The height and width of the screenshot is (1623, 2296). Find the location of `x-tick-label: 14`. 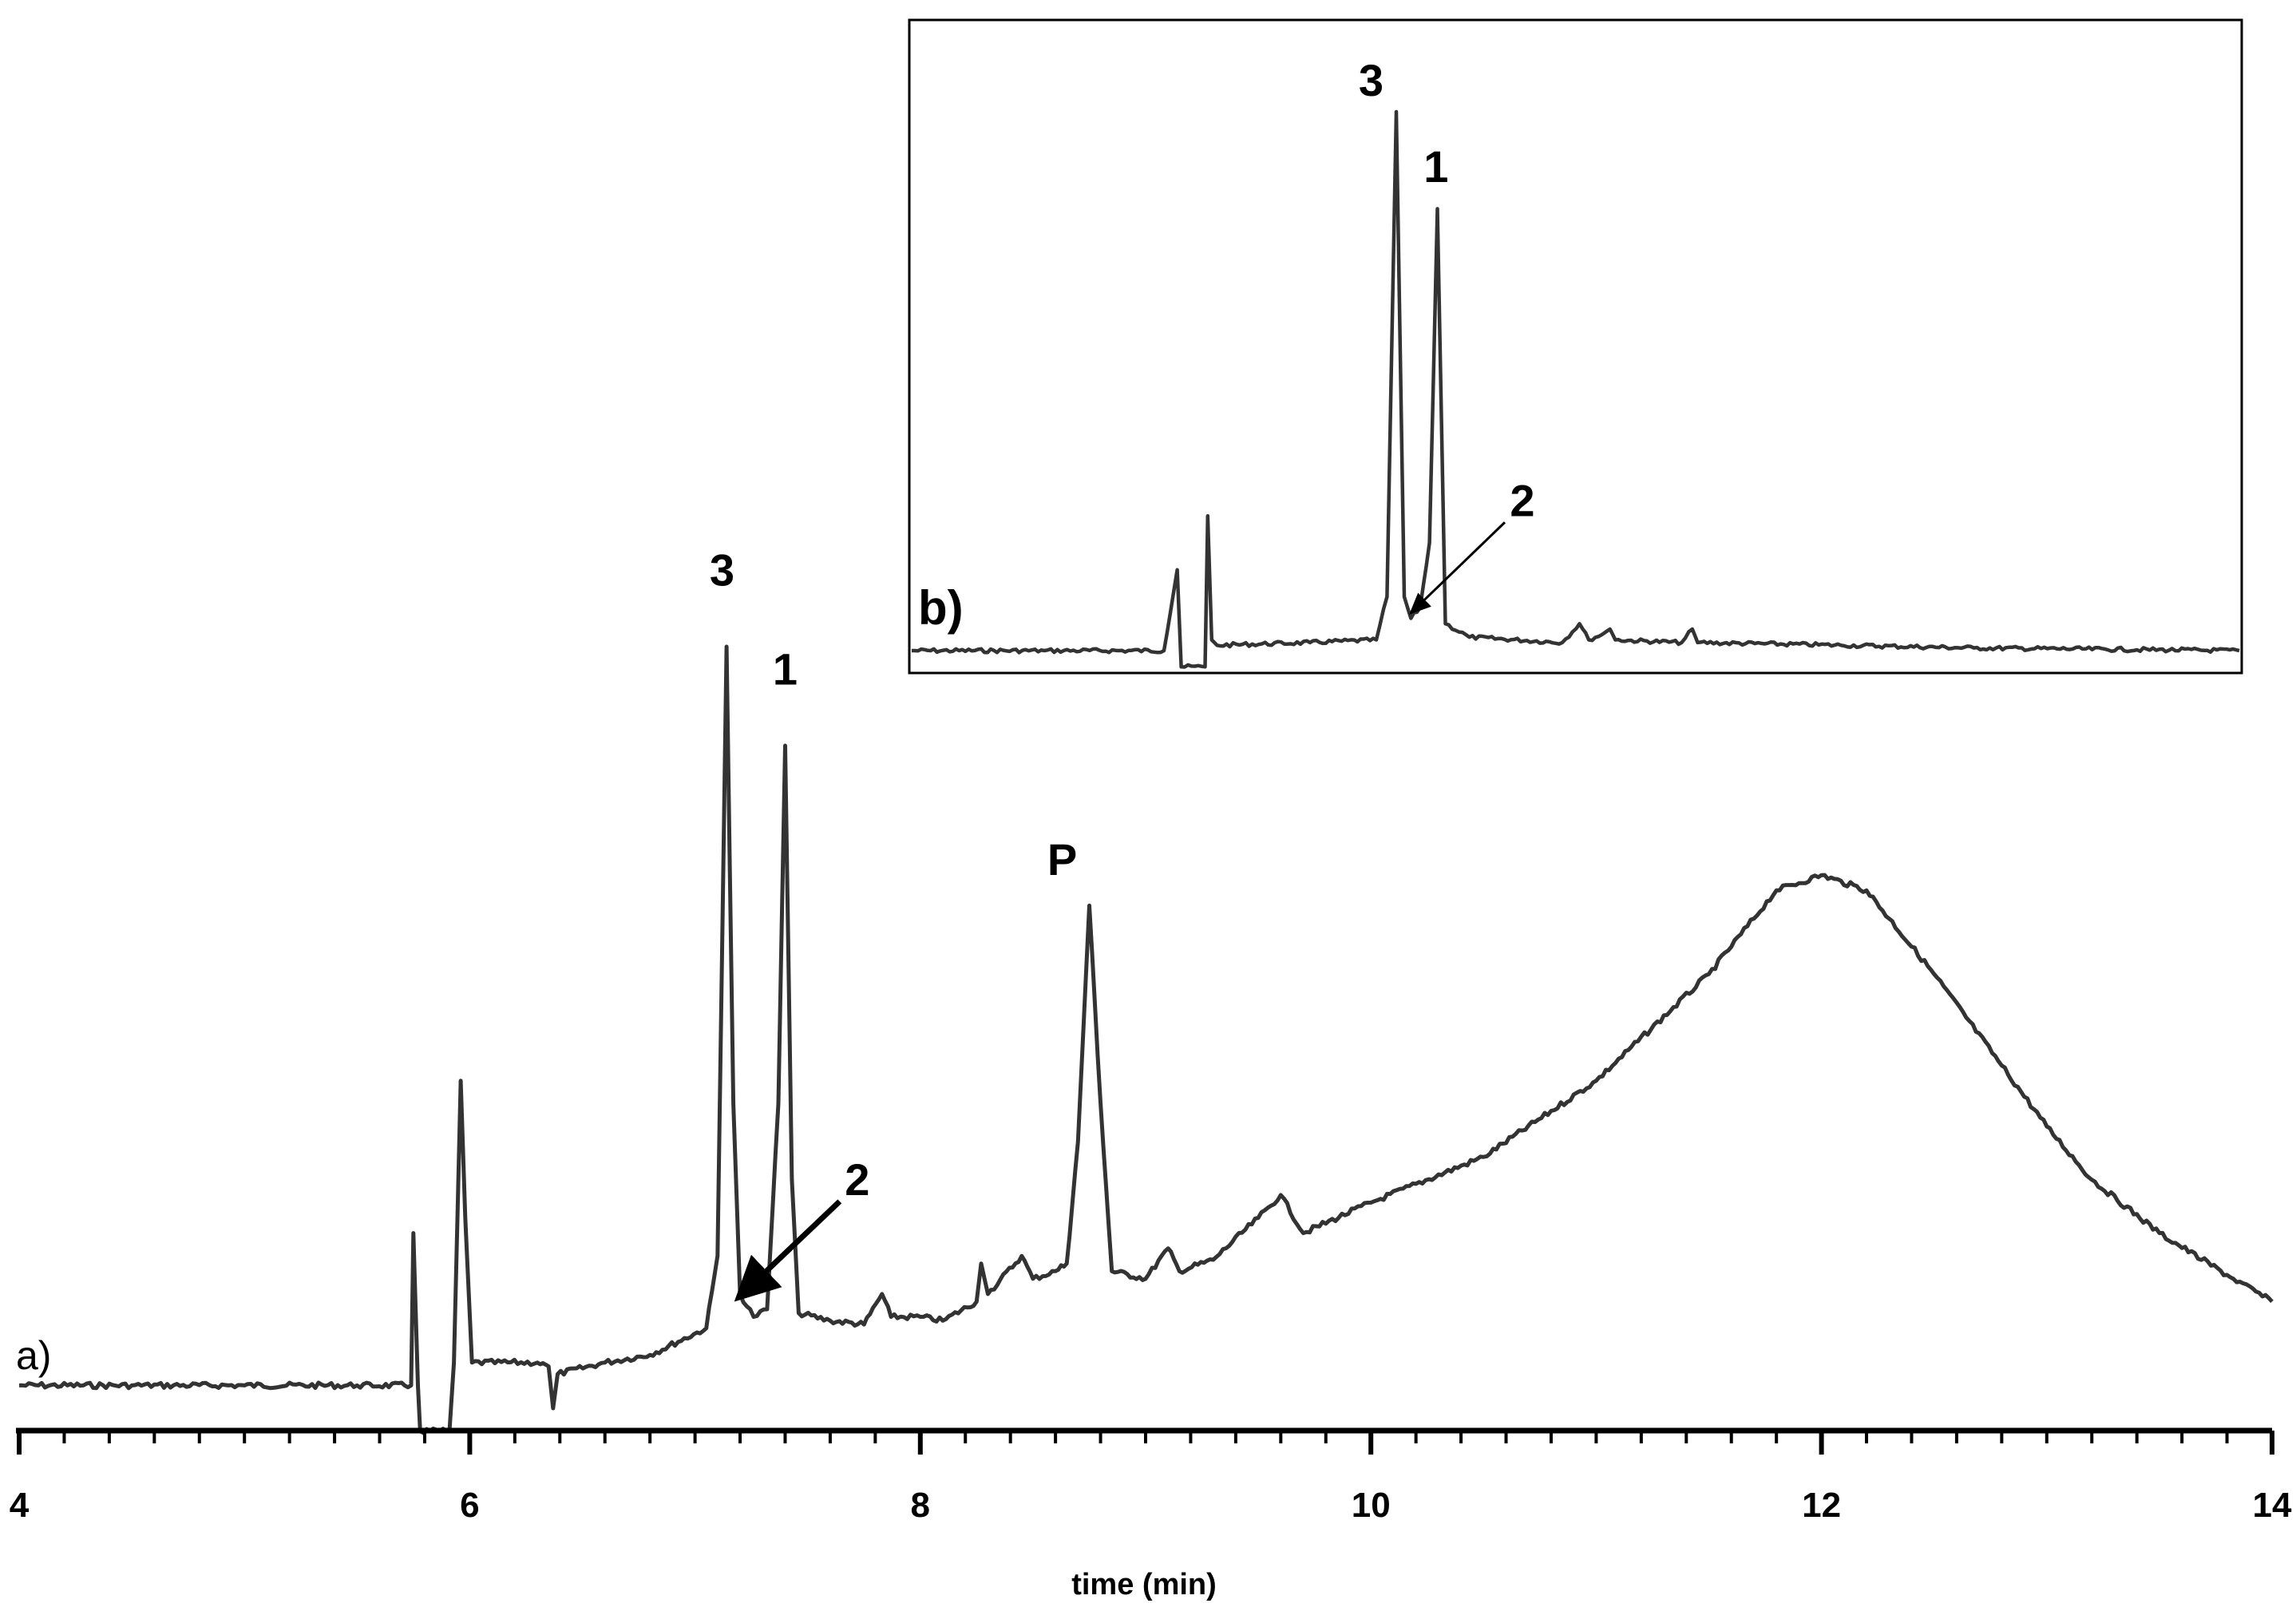

x-tick-label: 14 is located at coordinates (2272, 1505).